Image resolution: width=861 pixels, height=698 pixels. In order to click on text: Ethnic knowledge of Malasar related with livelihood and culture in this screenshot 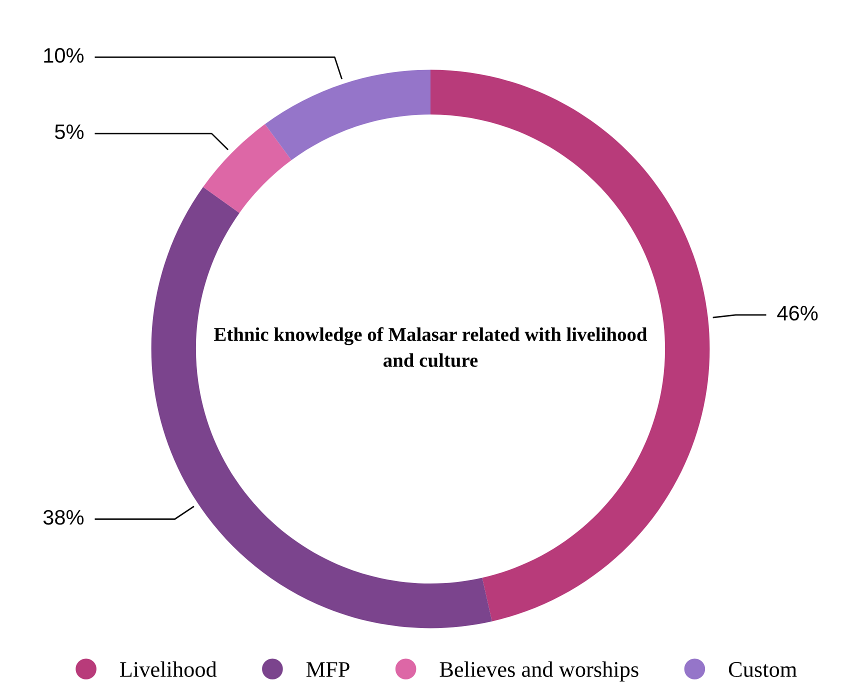, I will do `click(431, 347)`.